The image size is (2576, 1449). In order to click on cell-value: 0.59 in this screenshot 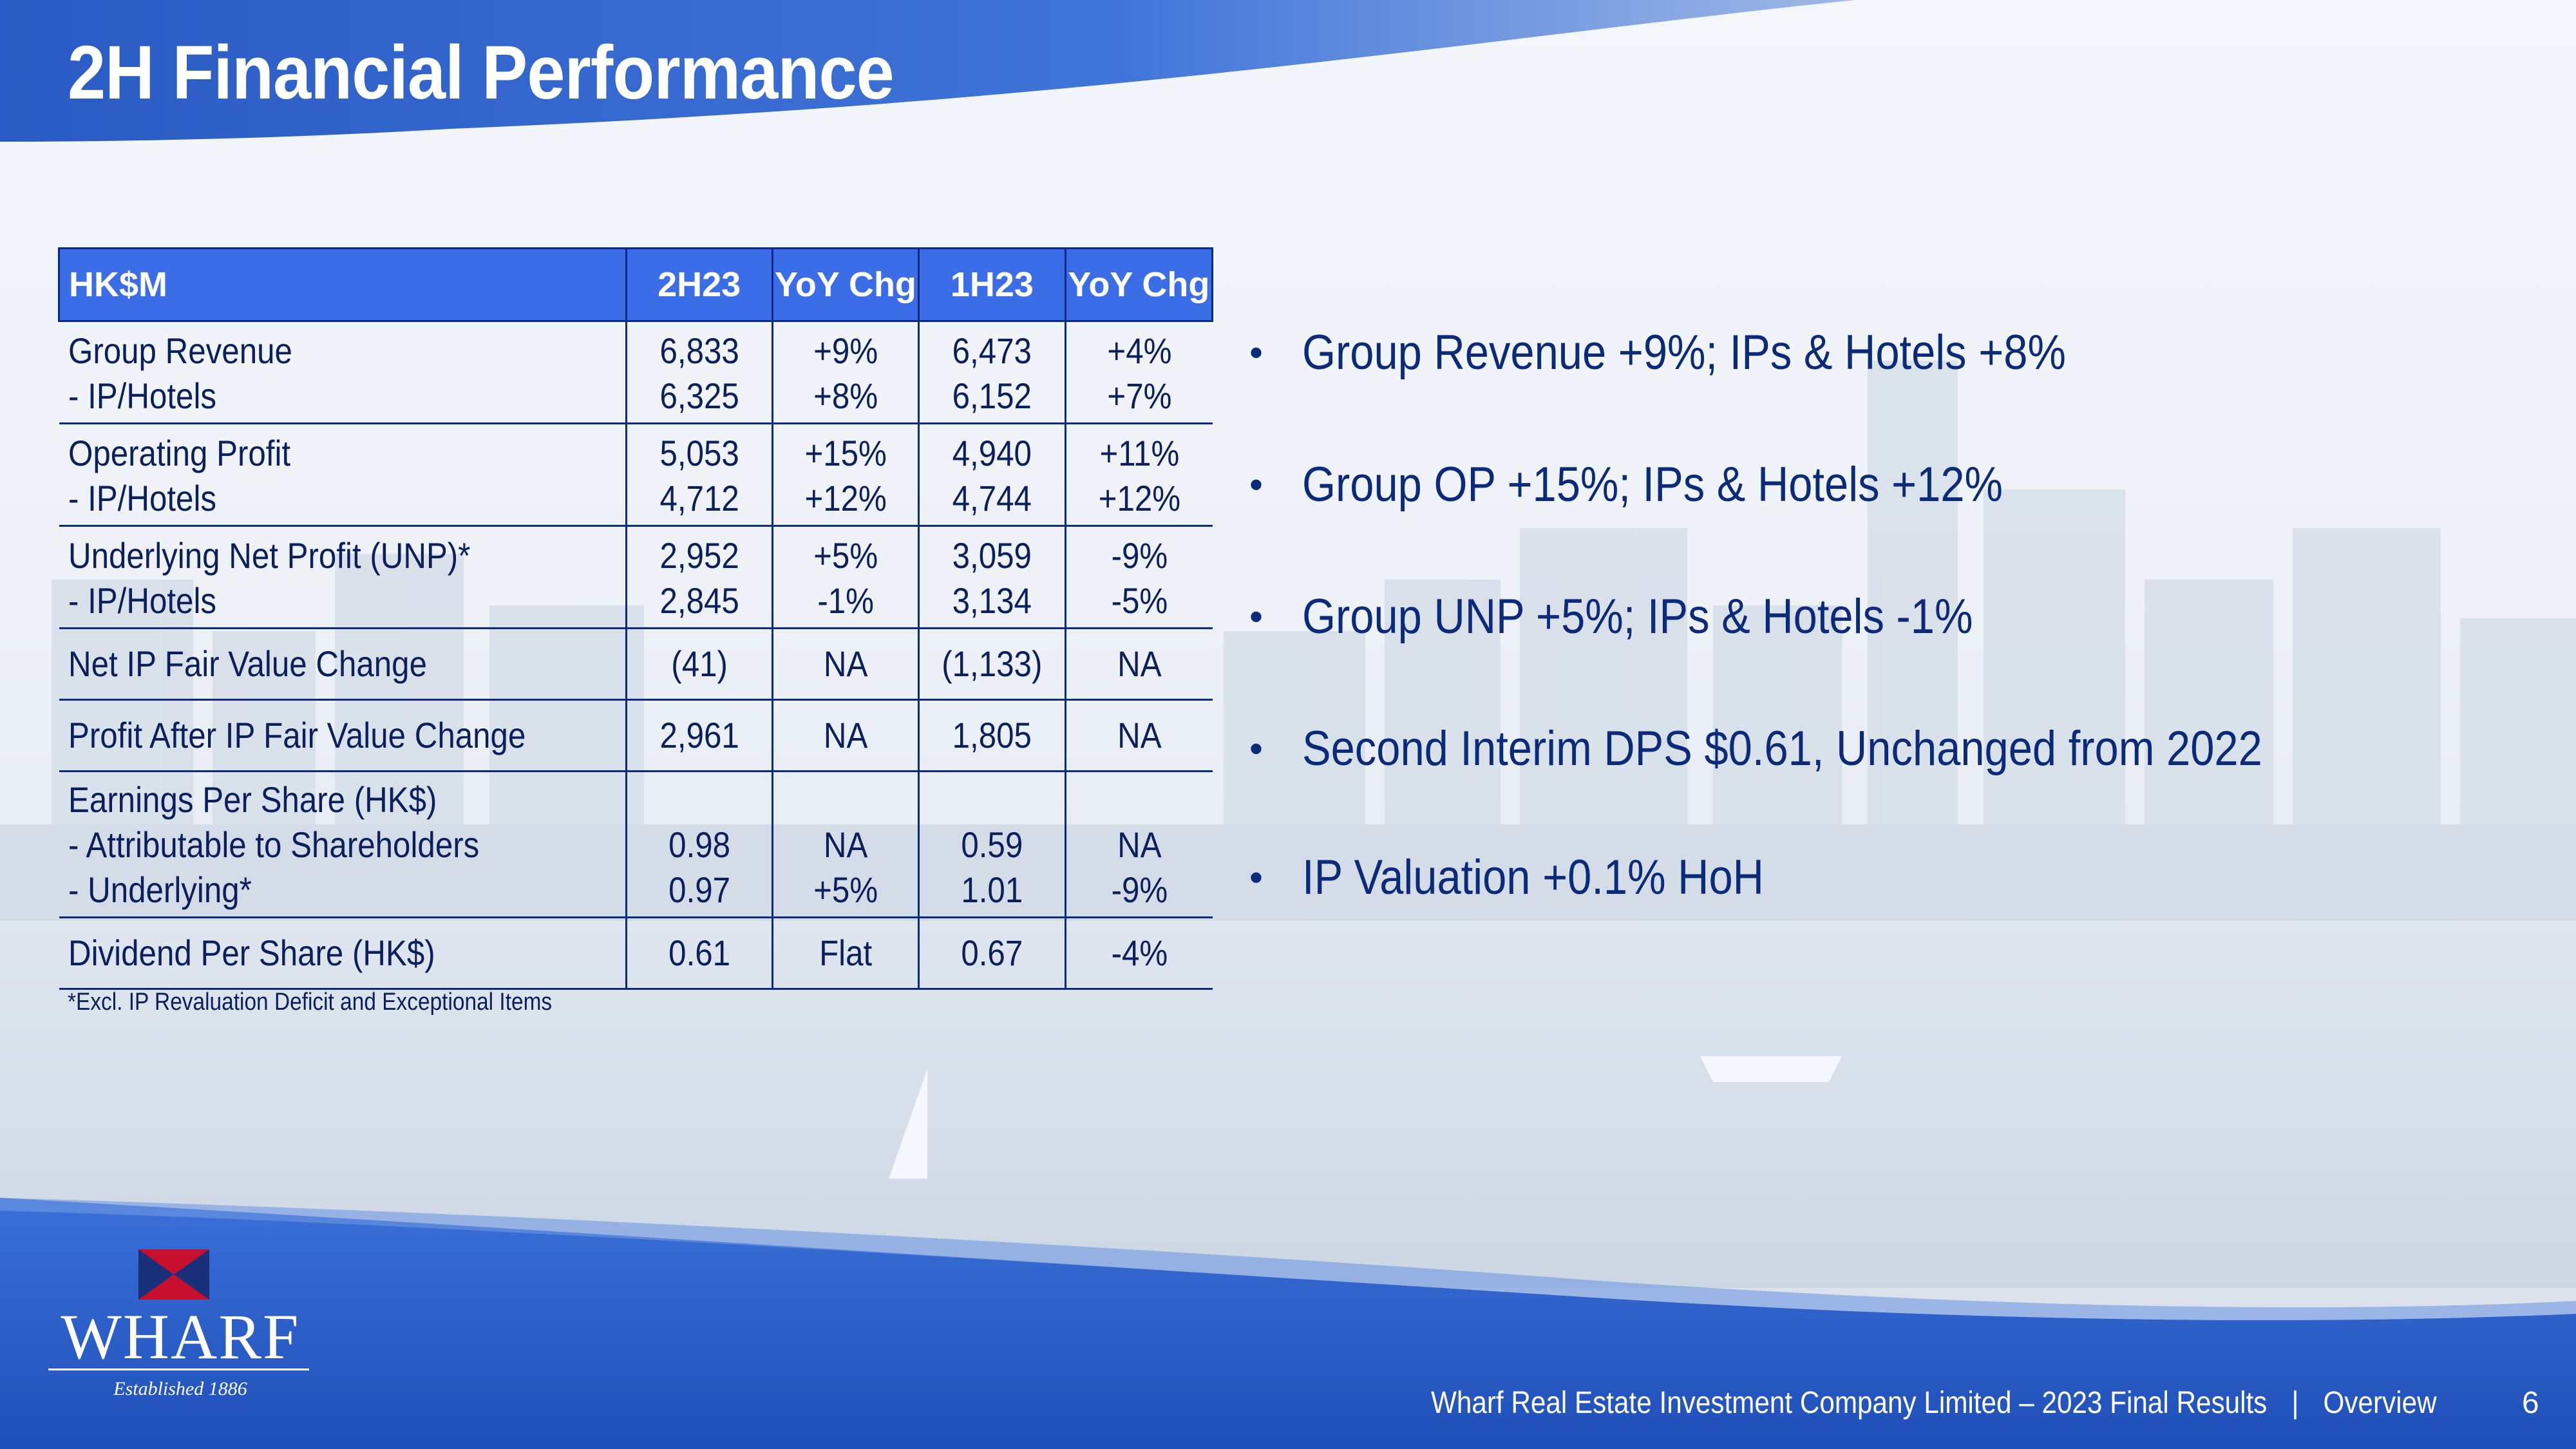, I will do `click(992, 845)`.